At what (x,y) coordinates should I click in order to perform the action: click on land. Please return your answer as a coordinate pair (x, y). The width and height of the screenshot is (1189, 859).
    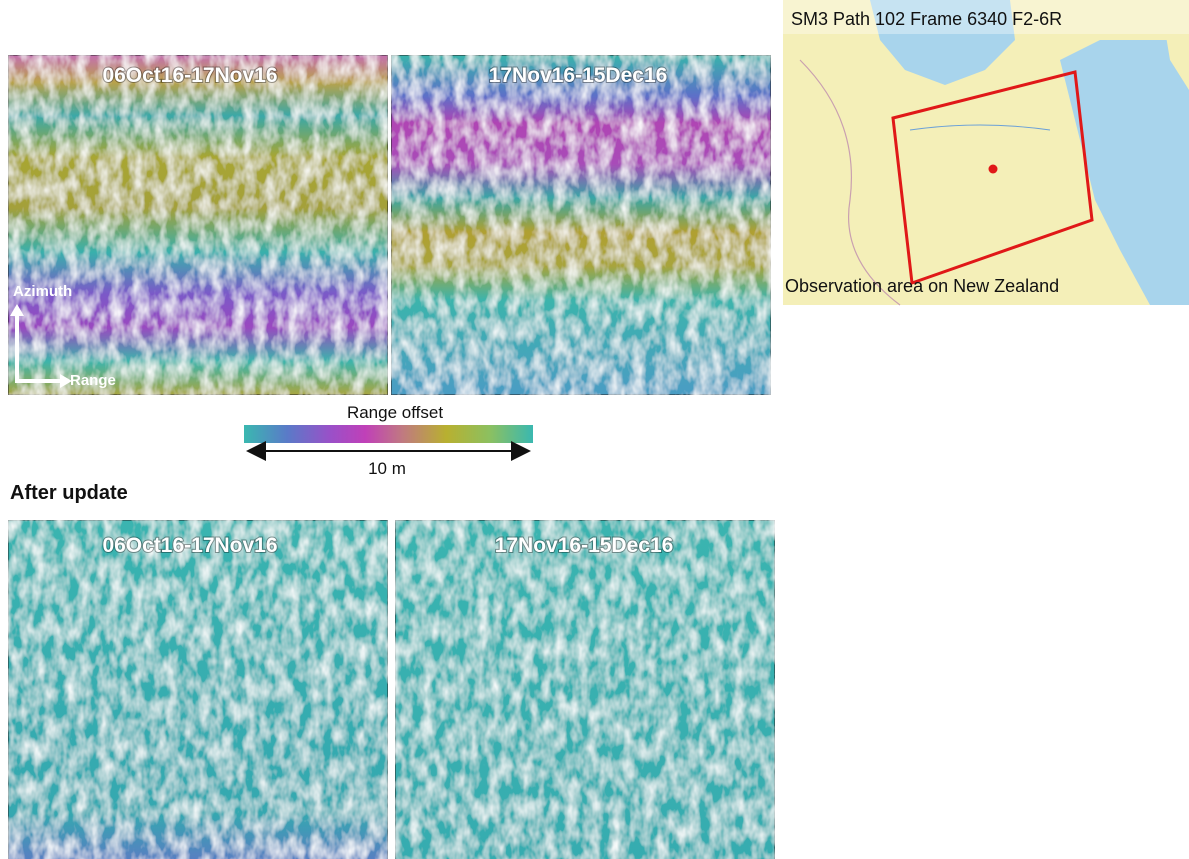
    Looking at the image, I should click on (1174, 45).